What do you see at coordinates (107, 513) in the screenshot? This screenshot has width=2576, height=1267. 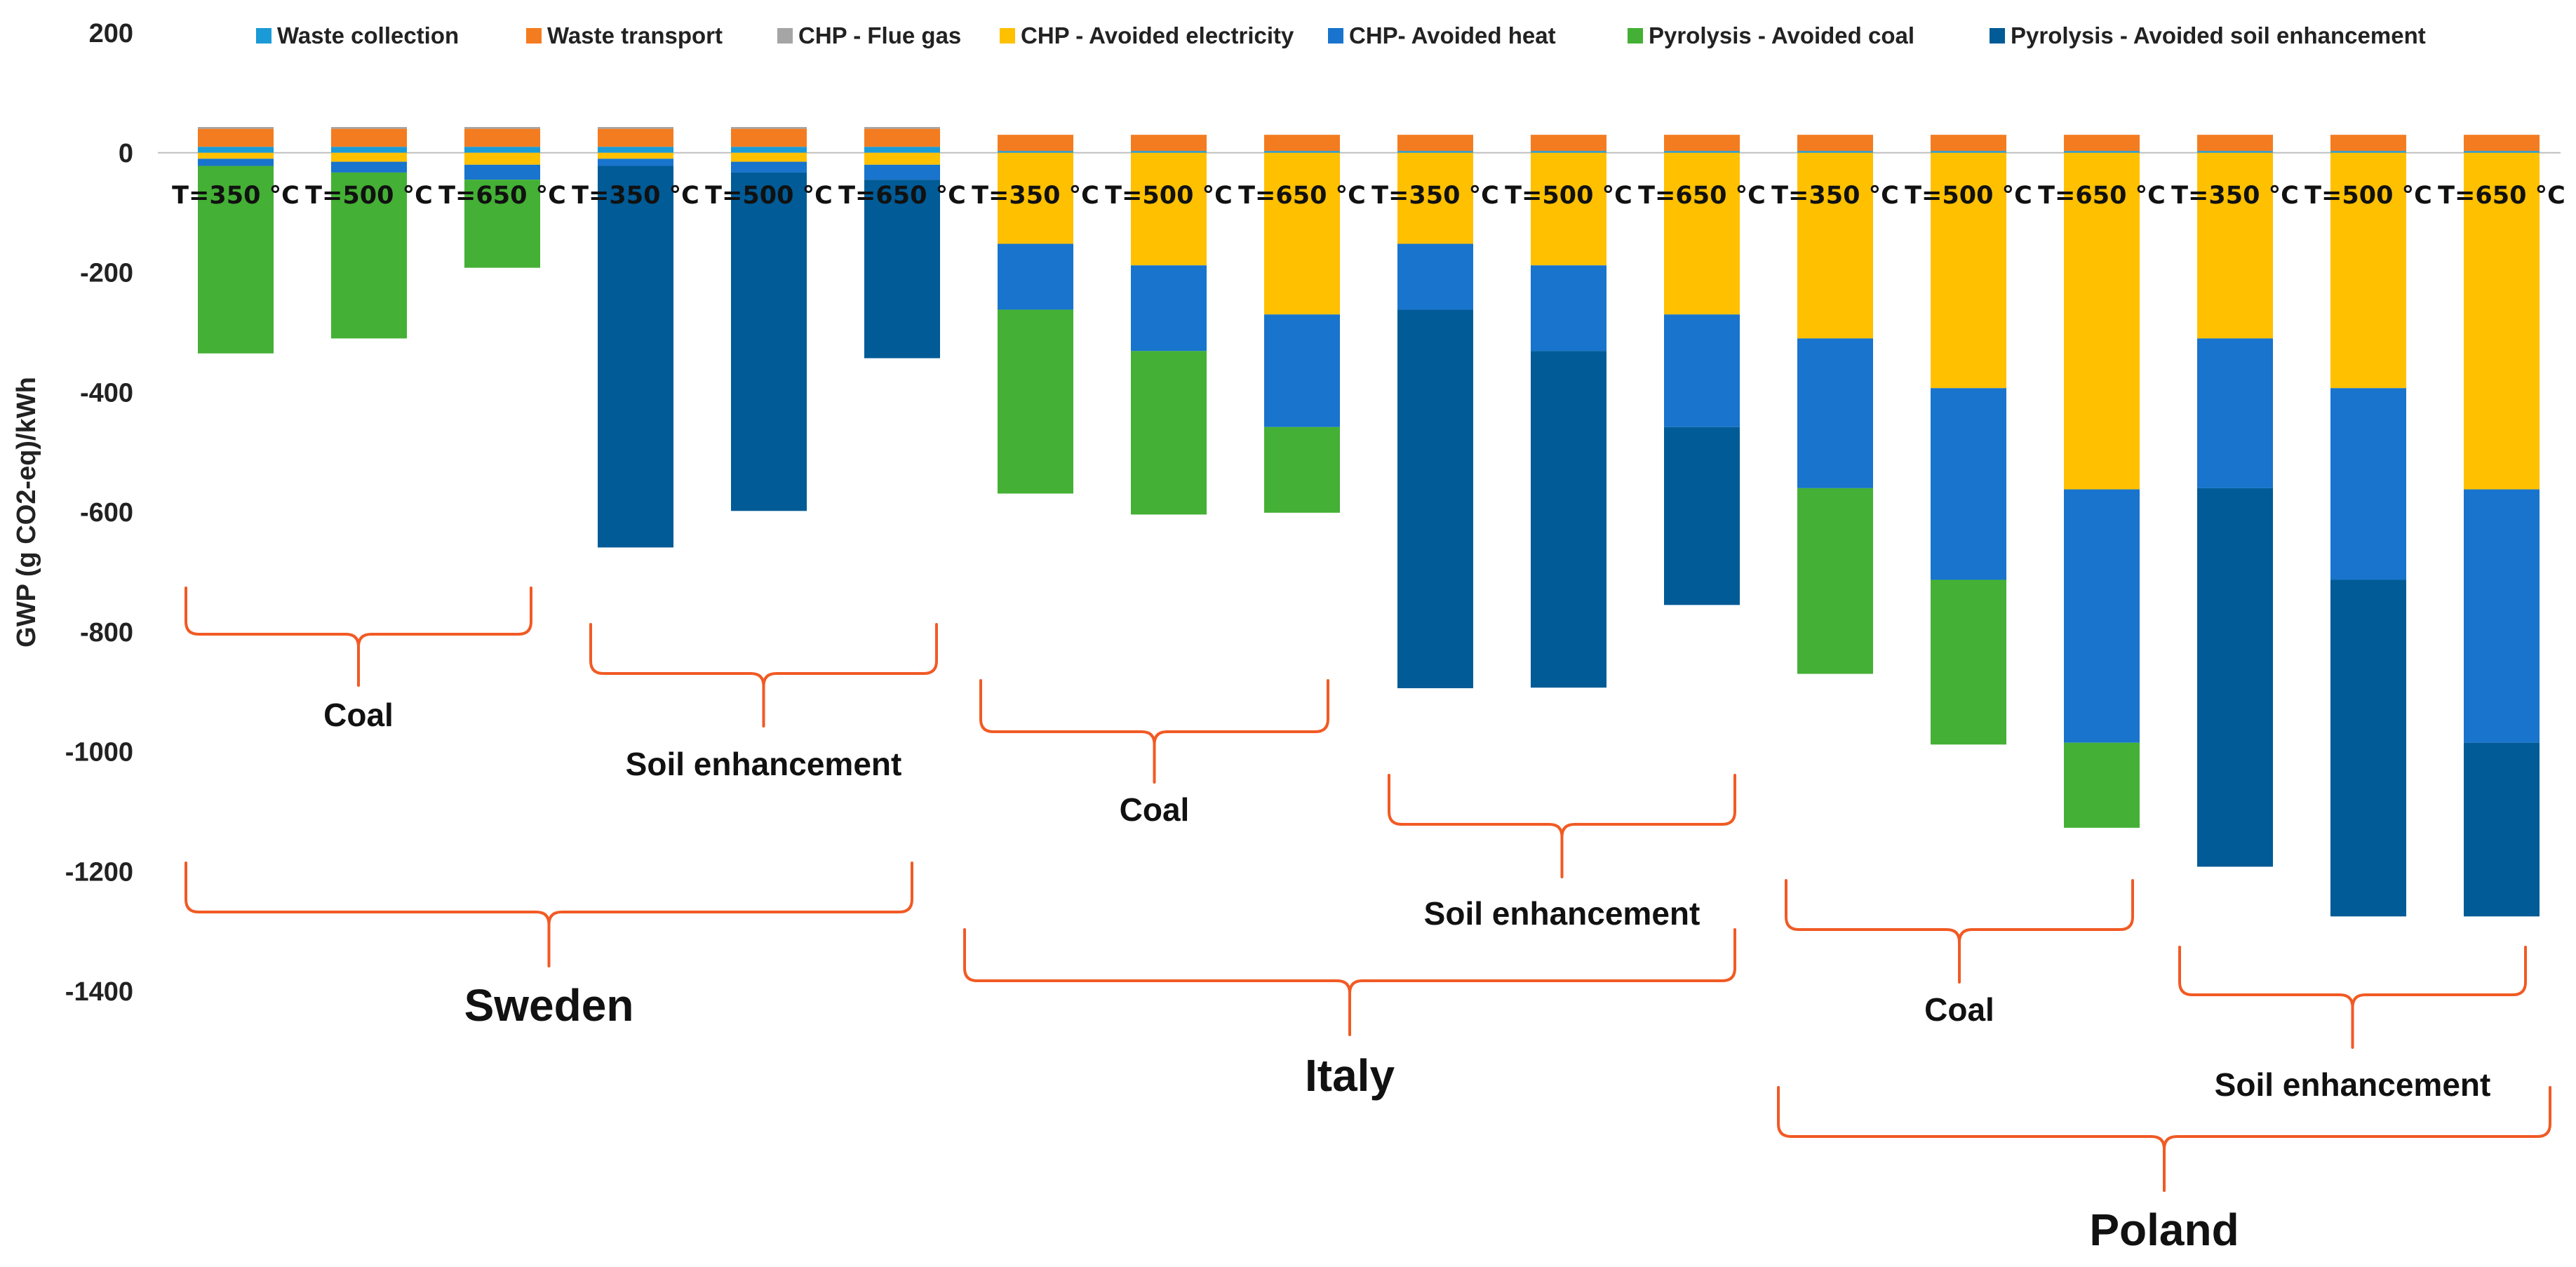 I see `y-tick-label: -600` at bounding box center [107, 513].